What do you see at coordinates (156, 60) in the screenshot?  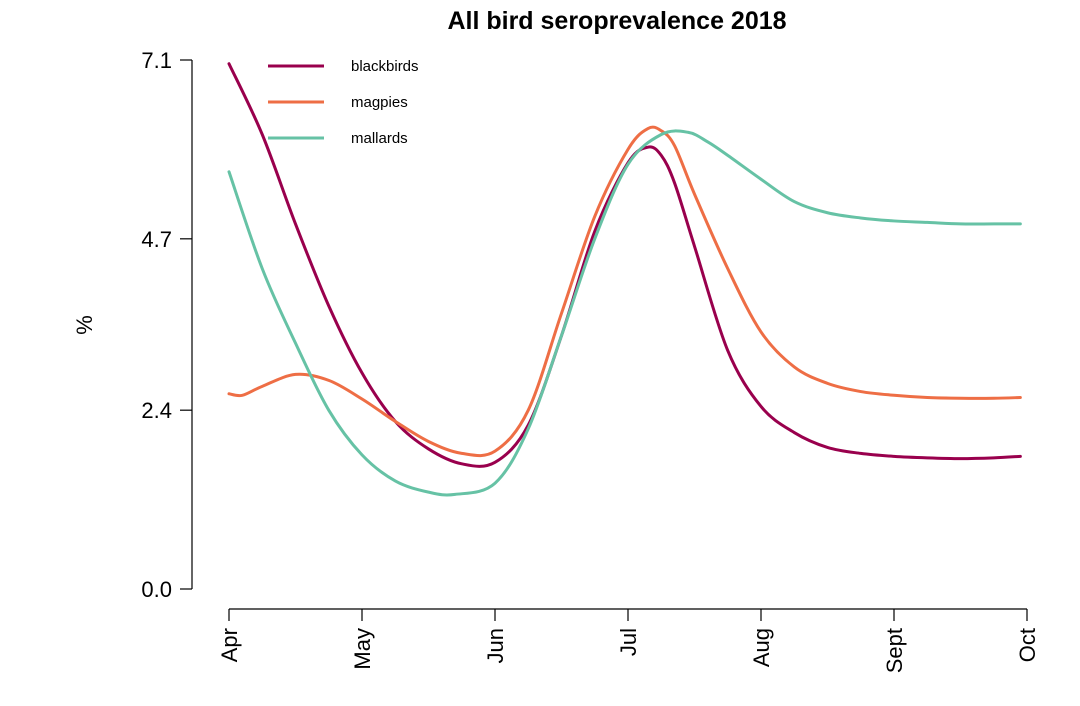 I see `y-tick-label: 7.1` at bounding box center [156, 60].